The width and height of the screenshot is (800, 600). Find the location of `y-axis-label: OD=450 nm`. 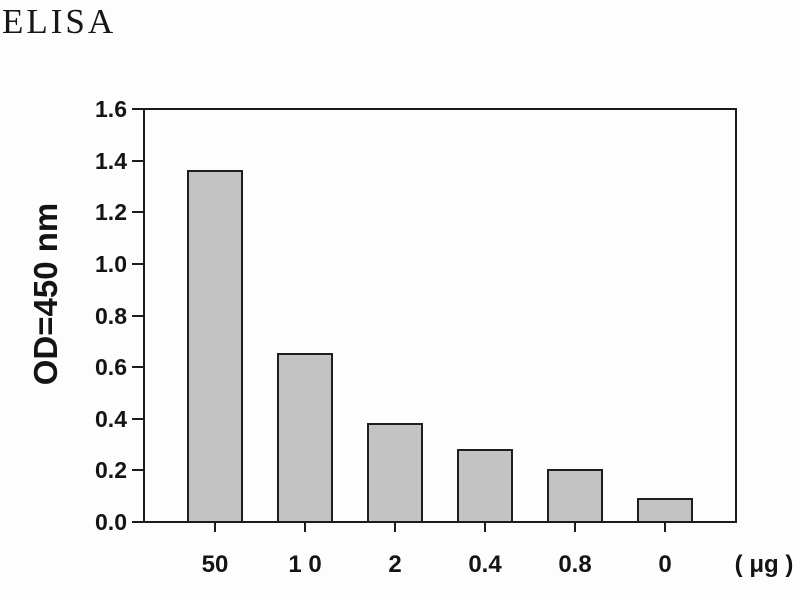

y-axis-label: OD=450 nm is located at coordinates (45, 294).